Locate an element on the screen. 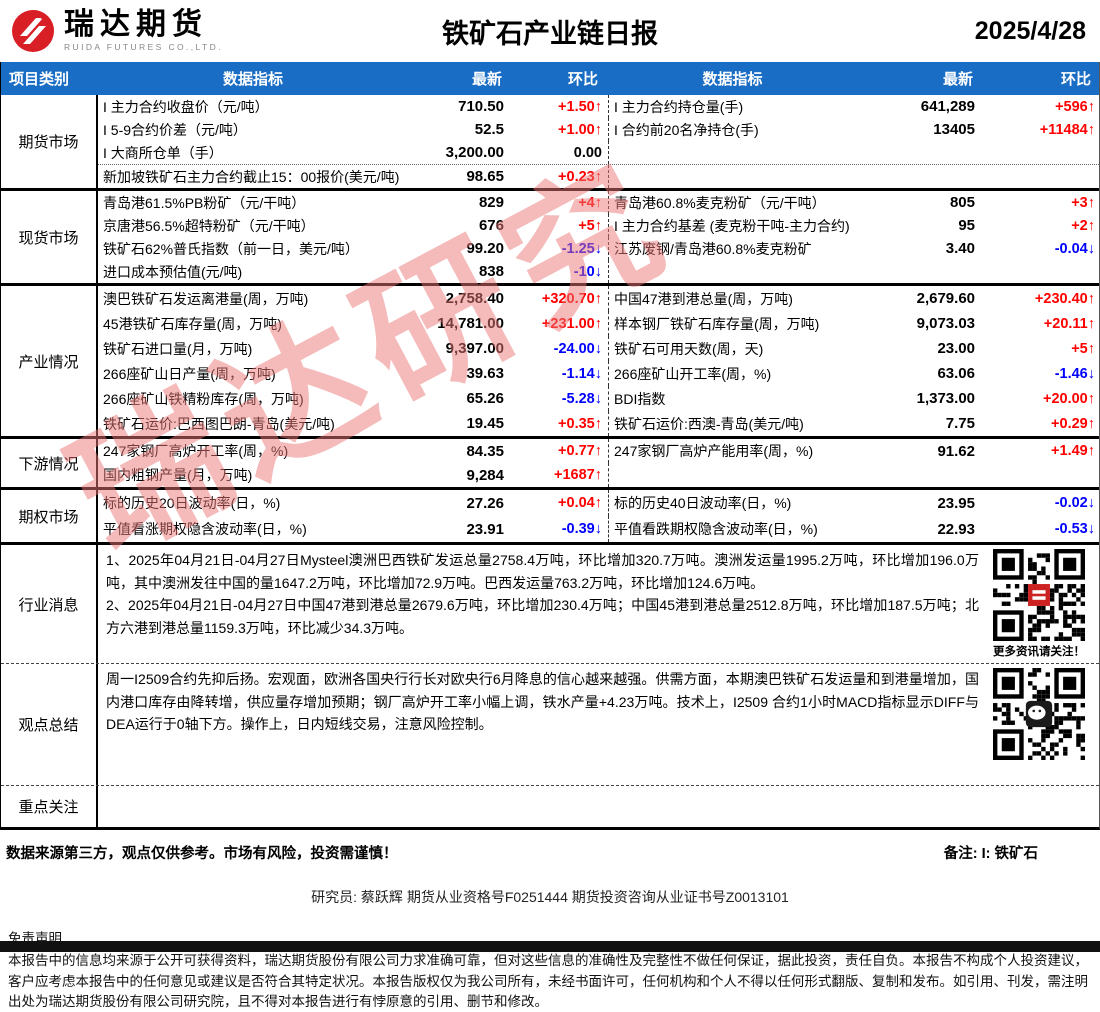 This screenshot has width=1100, height=1012. change-cell: +230.40↑ is located at coordinates (1064, 298).